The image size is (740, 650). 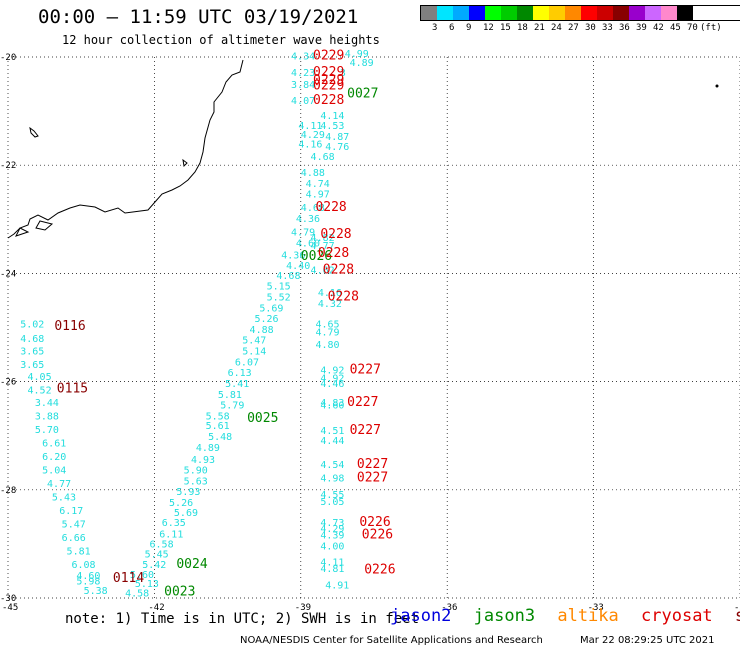 I want to click on color-scale-label: (ft), so click(x=711, y=28).